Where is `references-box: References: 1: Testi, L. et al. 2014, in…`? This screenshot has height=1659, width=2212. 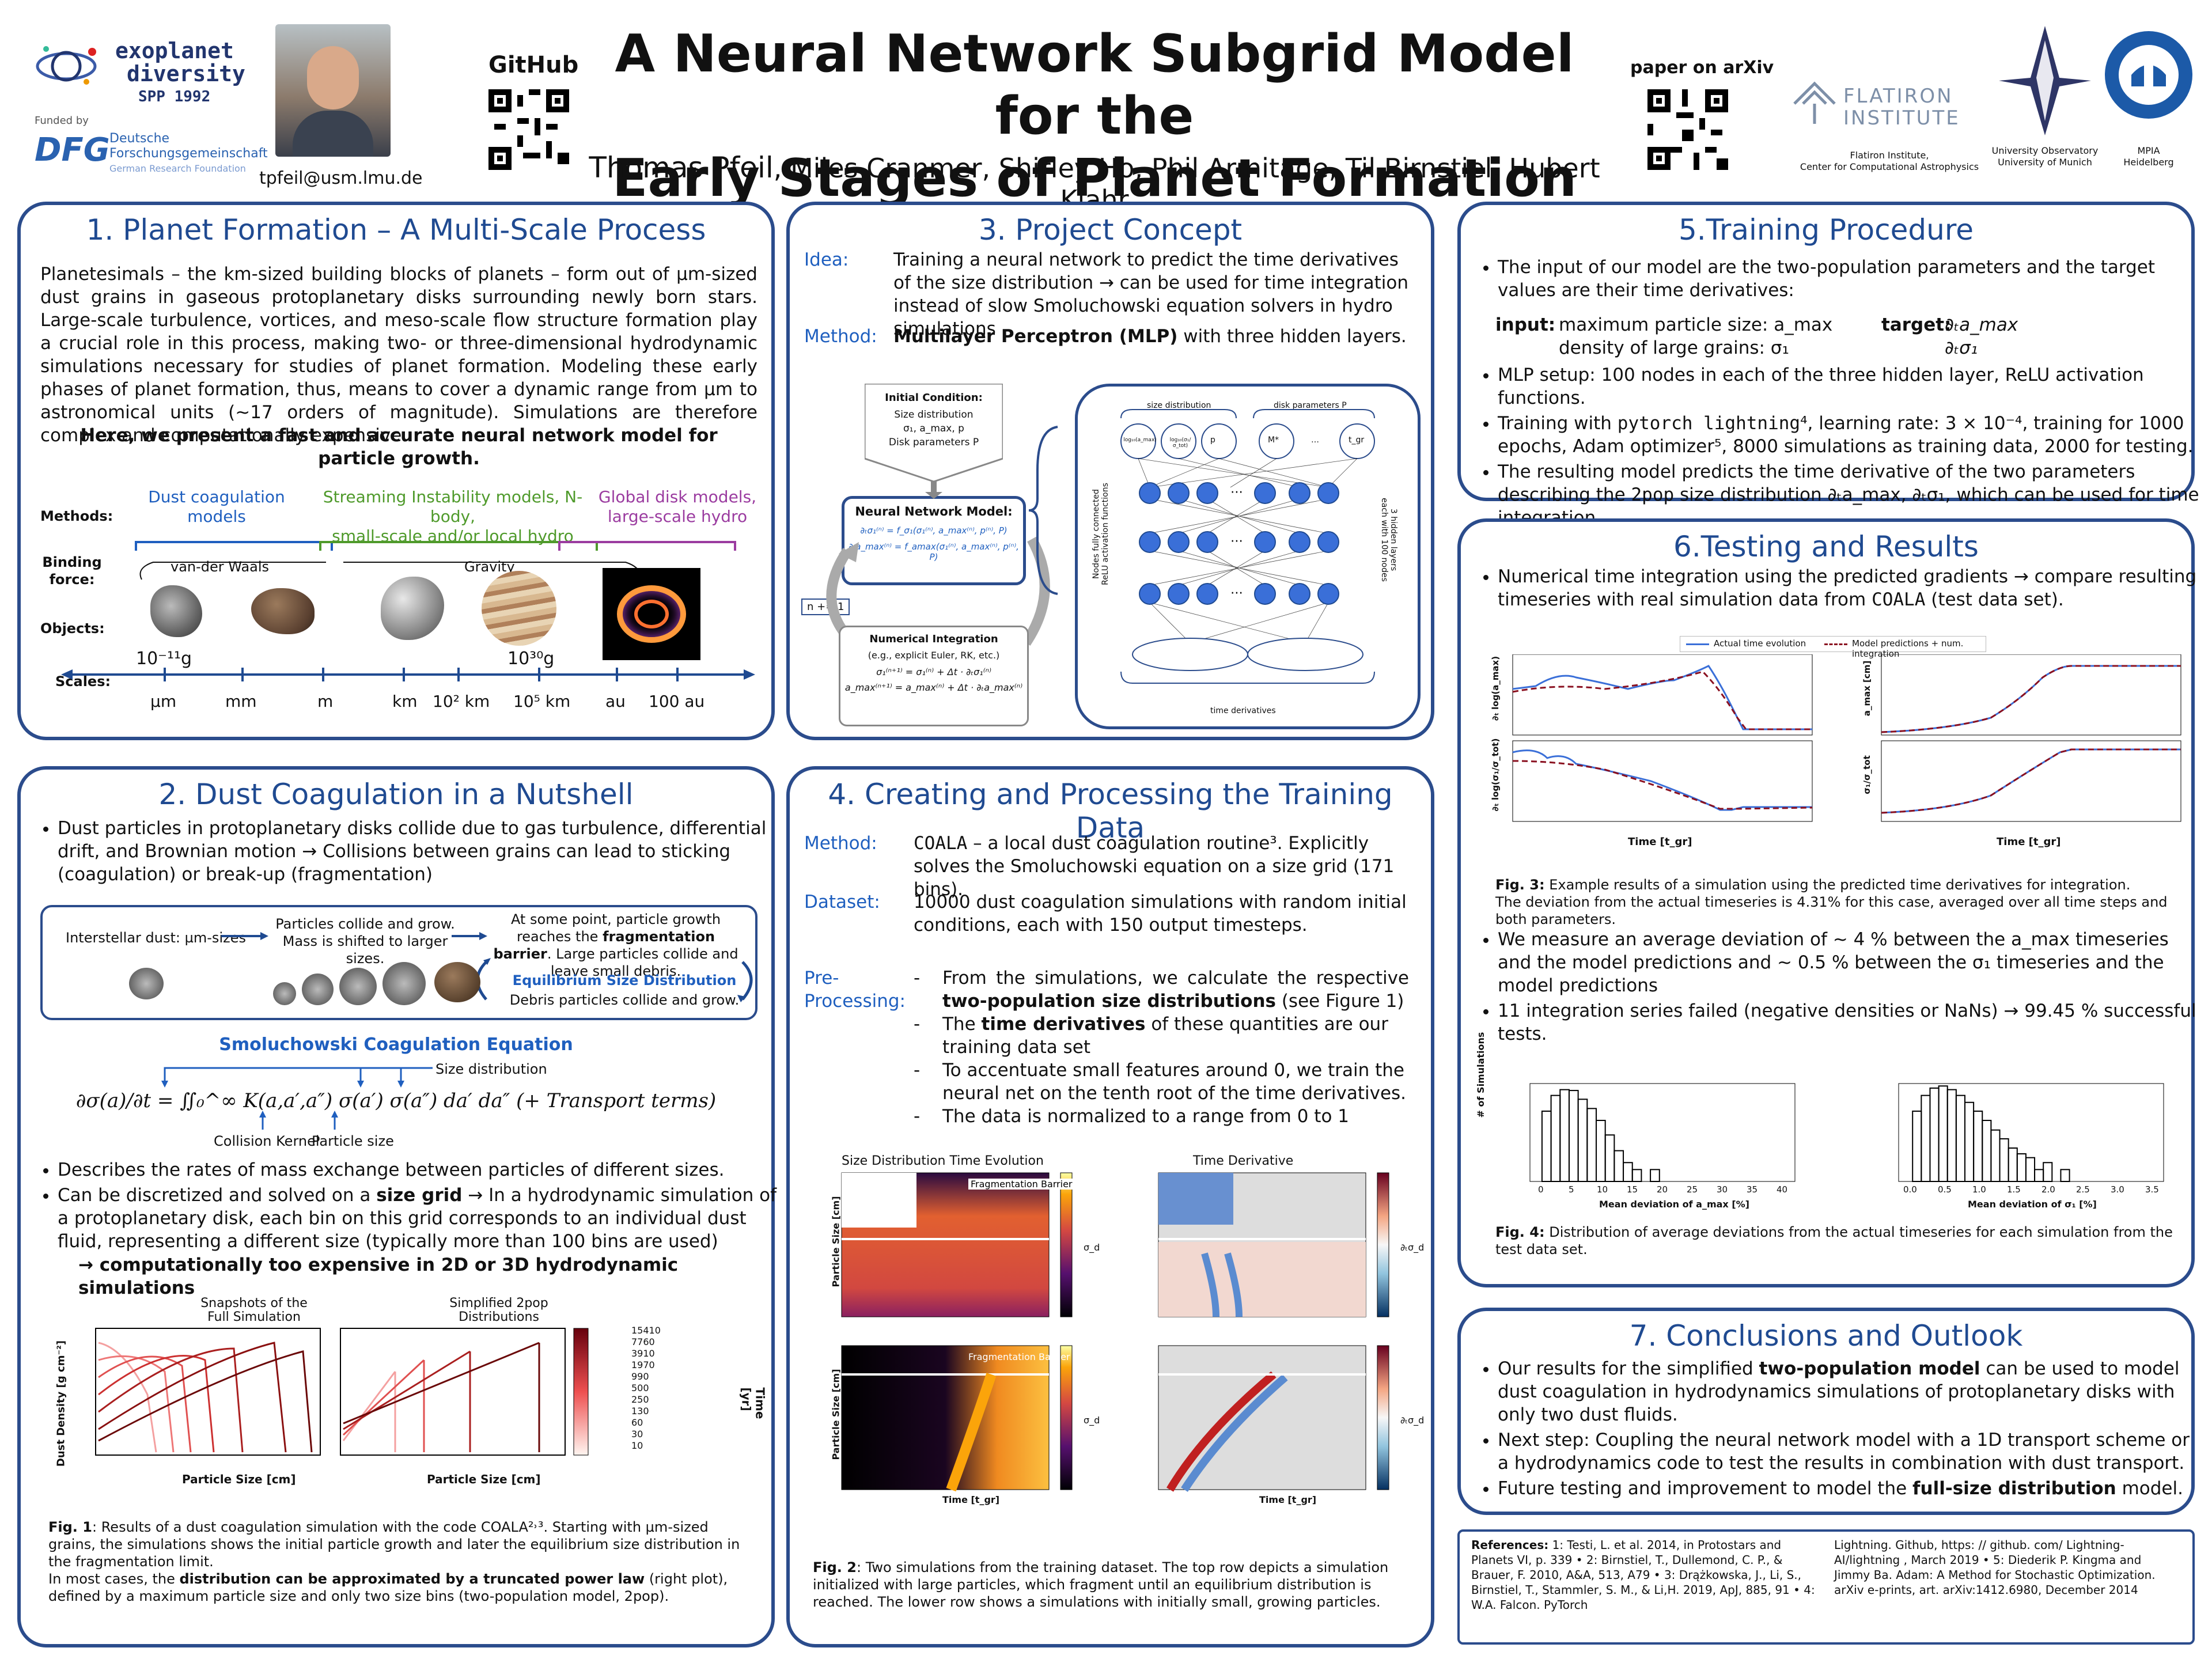 references-box: References: 1: Testi, L. et al. 2014, in… is located at coordinates (1826, 1587).